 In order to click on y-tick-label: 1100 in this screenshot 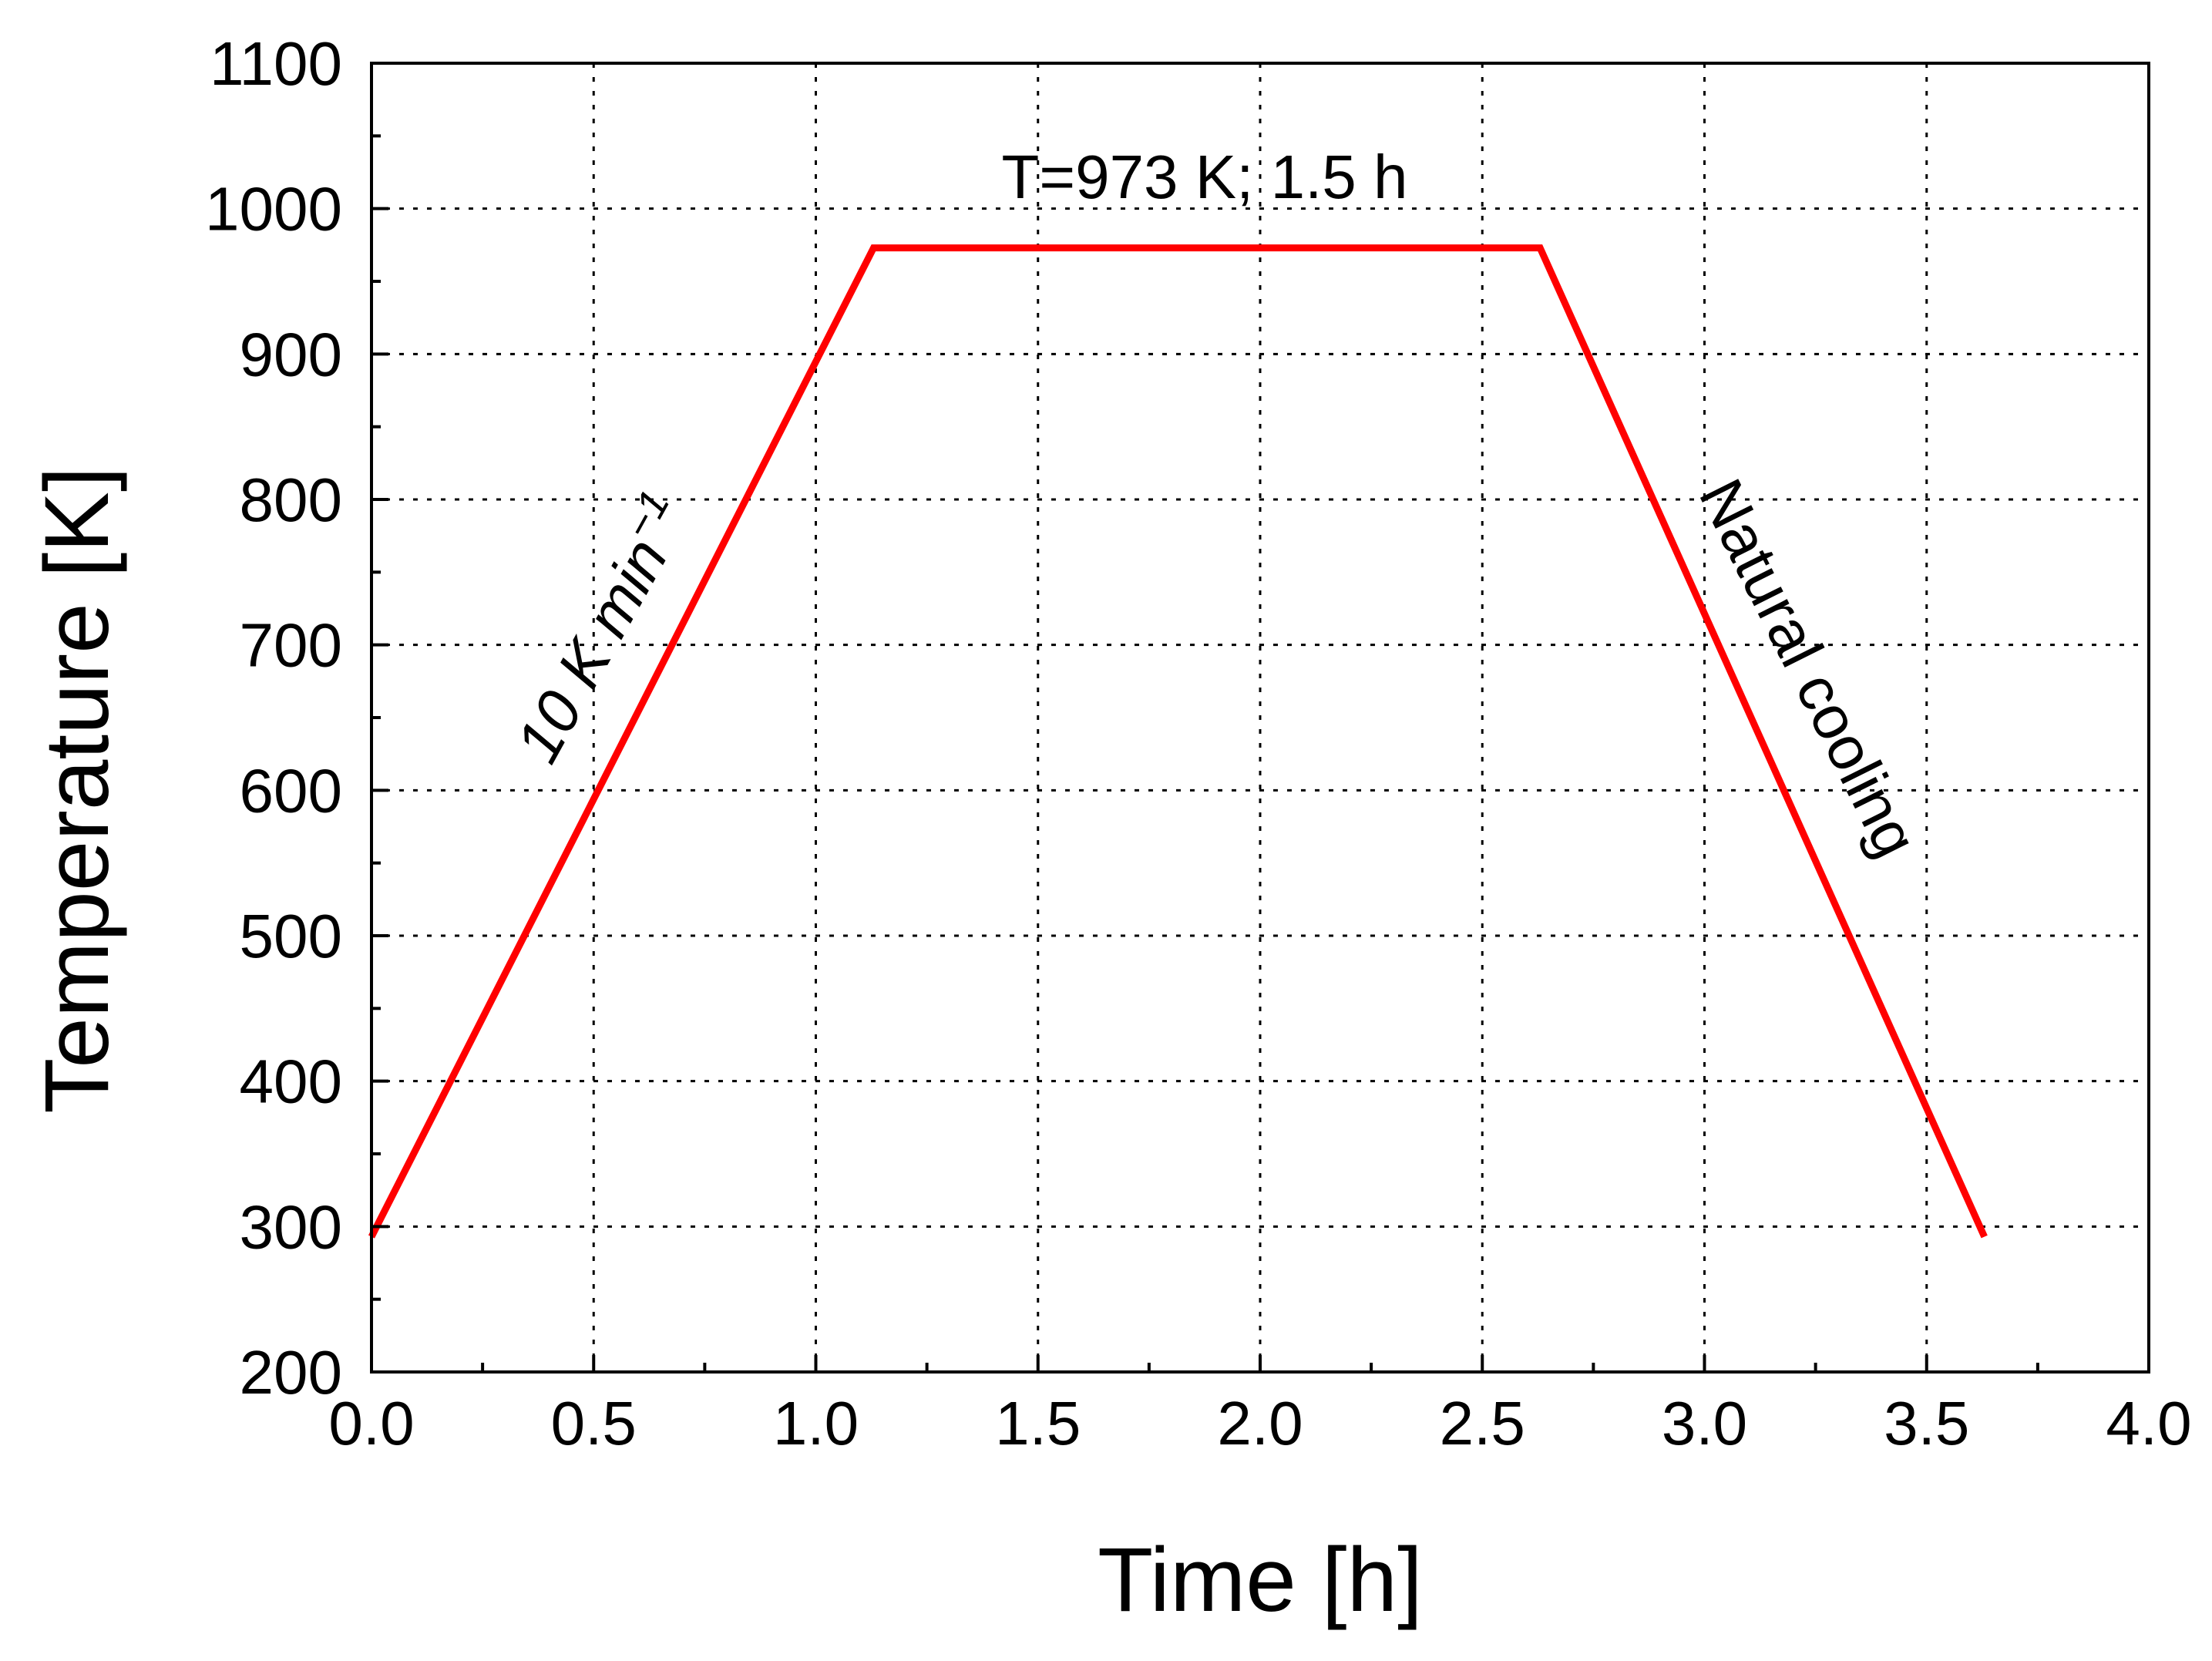, I will do `click(276, 63)`.